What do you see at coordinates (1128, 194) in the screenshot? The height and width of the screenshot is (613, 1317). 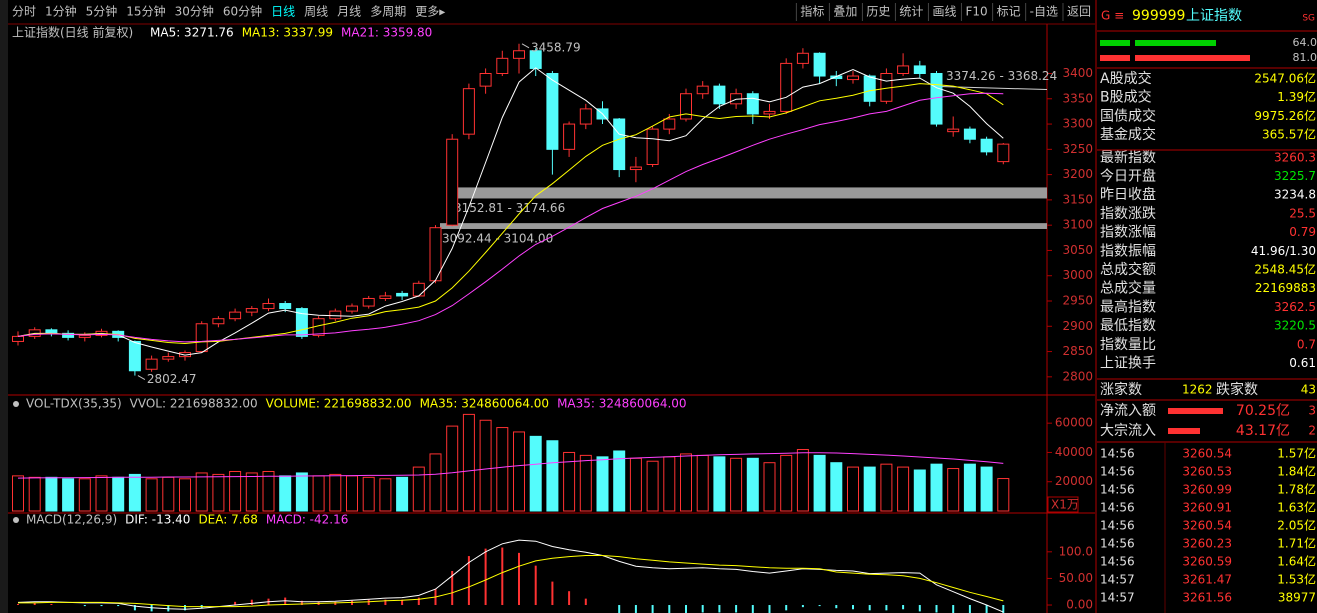 I see `quote-label: 昨日收盘` at bounding box center [1128, 194].